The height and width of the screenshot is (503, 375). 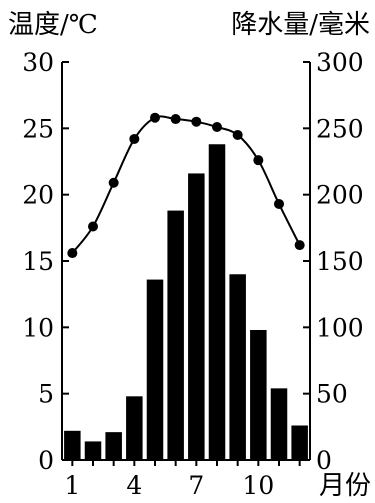 What do you see at coordinates (345, 486) in the screenshot?
I see `x-axis-unit-label: 月份` at bounding box center [345, 486].